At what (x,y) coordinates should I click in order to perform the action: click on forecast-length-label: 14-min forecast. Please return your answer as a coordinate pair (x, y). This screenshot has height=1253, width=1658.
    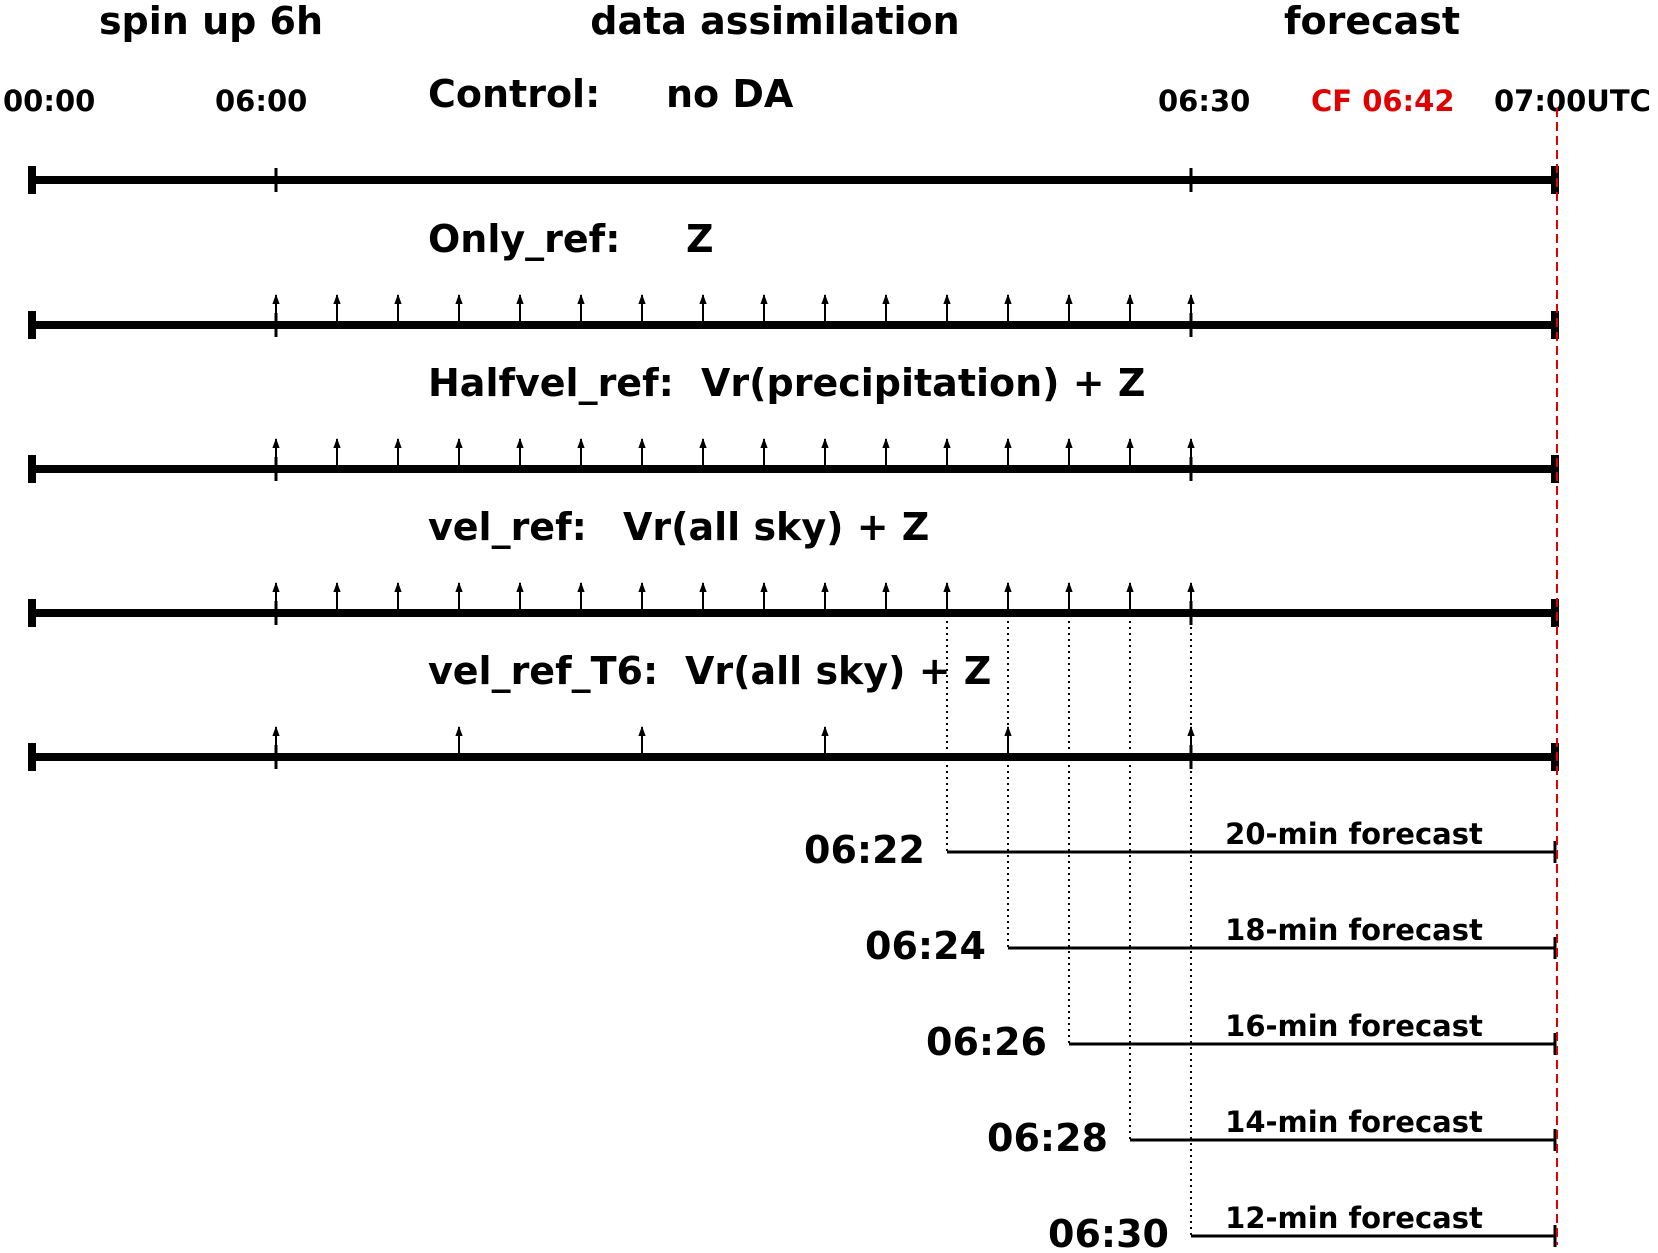
    Looking at the image, I should click on (1354, 1122).